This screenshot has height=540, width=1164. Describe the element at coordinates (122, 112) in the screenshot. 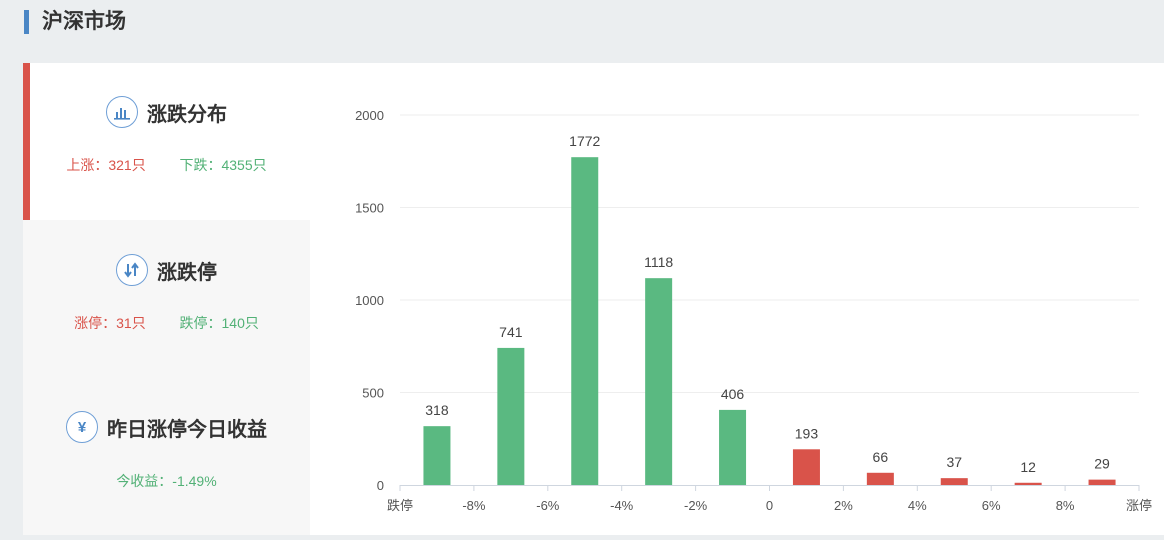

I see `bar-chart-icon` at that location.